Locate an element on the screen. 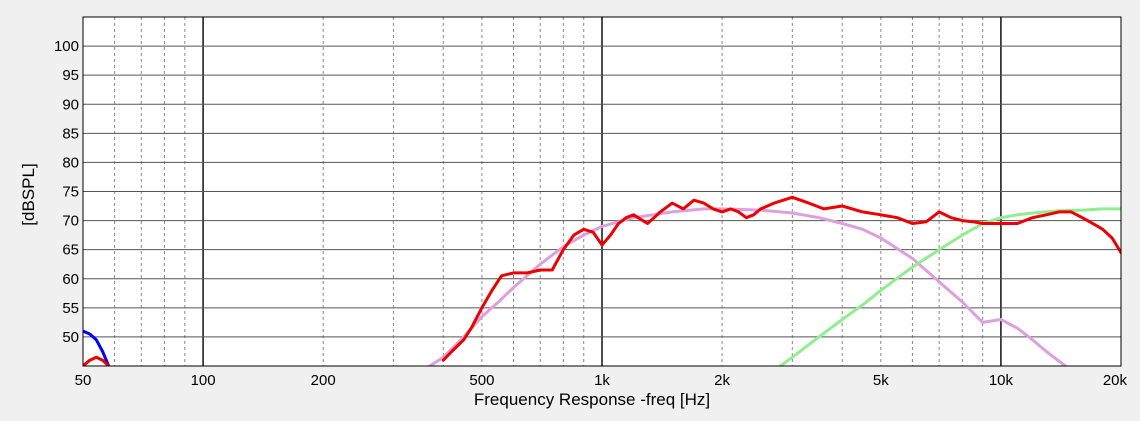 Image resolution: width=1140 pixels, height=421 pixels. y-tick-label: 100 is located at coordinates (66, 46).